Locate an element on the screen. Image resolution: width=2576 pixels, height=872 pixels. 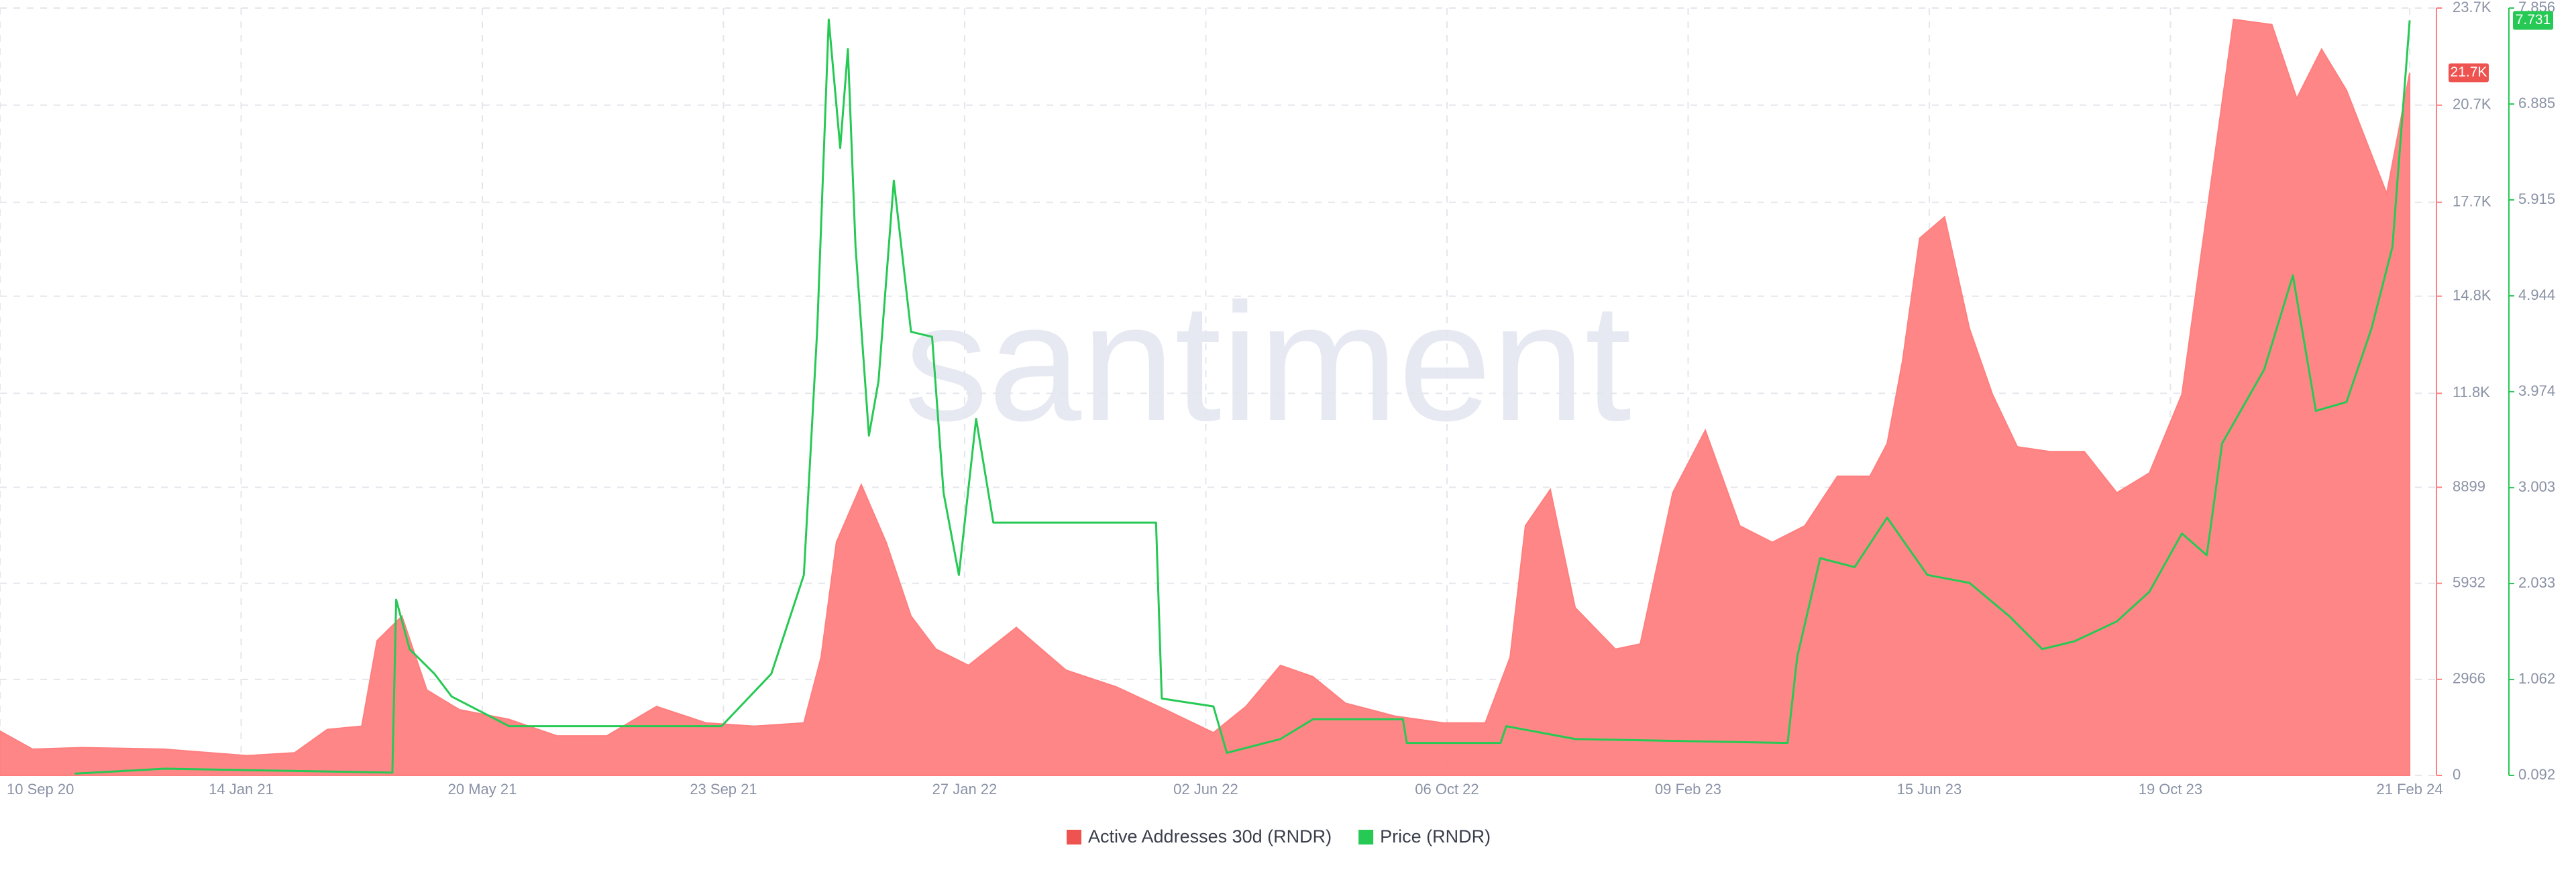
end-label: 21.7K is located at coordinates (2469, 72).